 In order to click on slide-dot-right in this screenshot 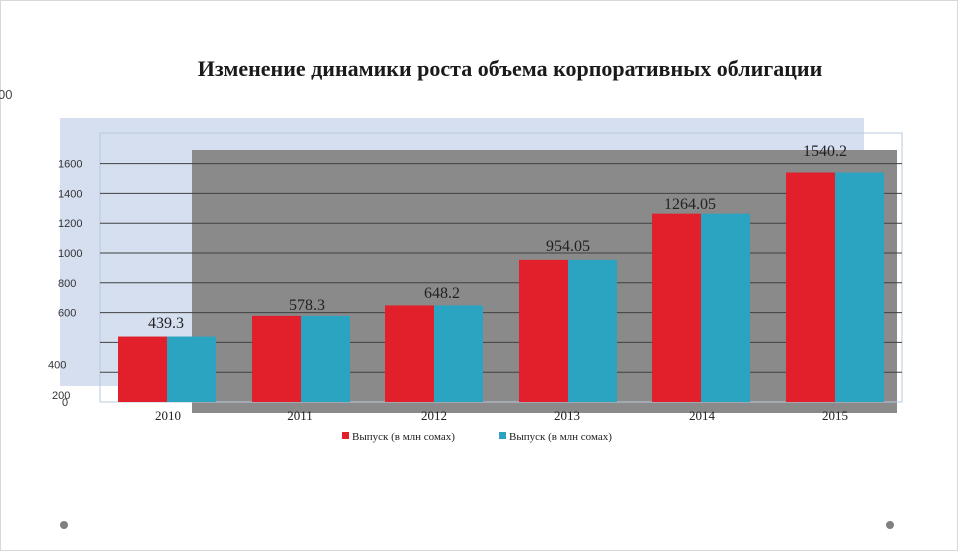, I will do `click(890, 525)`.